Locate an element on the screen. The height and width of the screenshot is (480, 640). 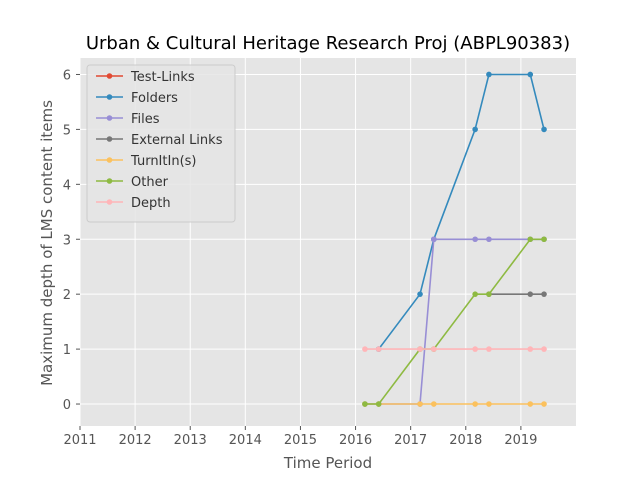
series-line-other is located at coordinates (454, 321).